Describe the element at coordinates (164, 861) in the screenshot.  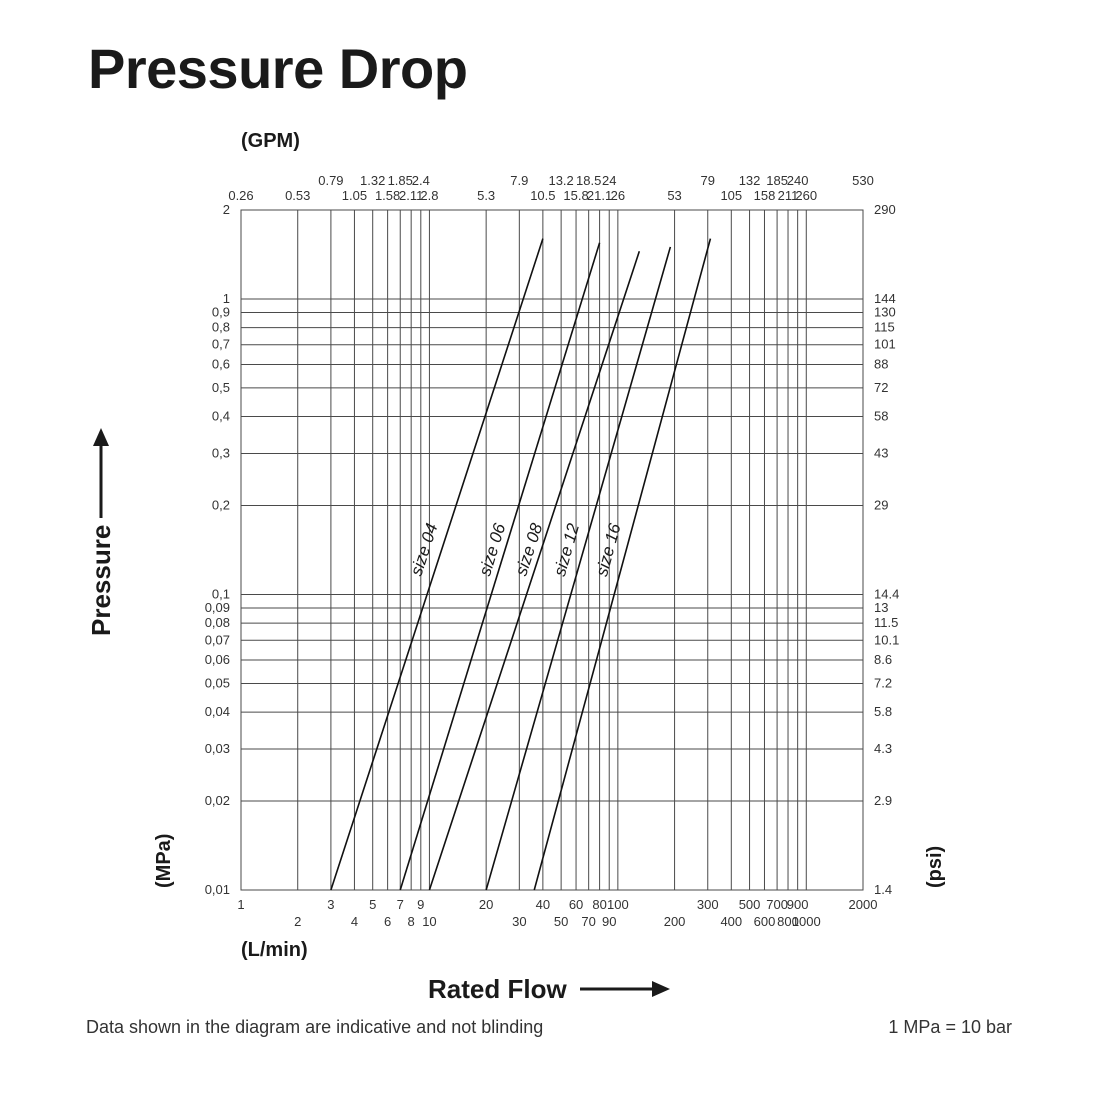
I see `left-axis-unit: (MPa)` at that location.